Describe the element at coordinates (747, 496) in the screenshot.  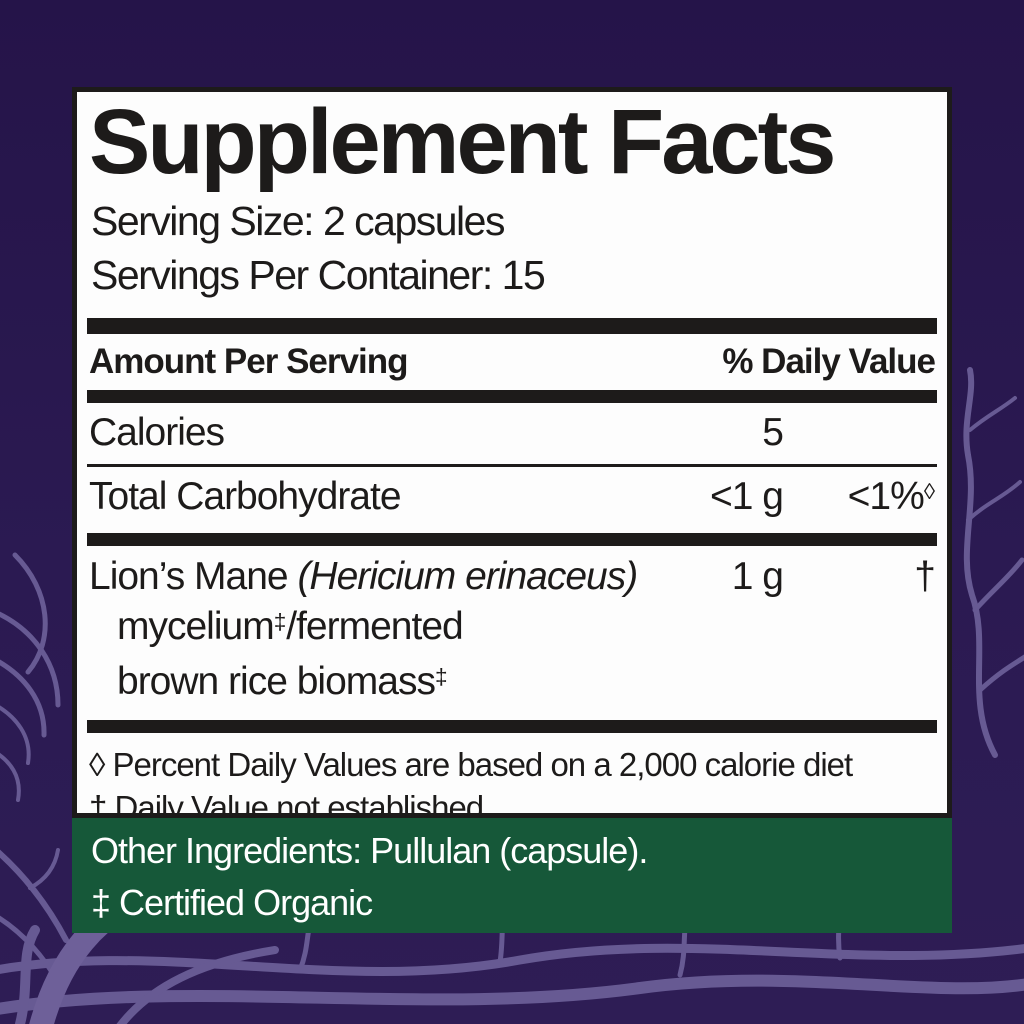
I see `nutrient-amount: <1 g` at that location.